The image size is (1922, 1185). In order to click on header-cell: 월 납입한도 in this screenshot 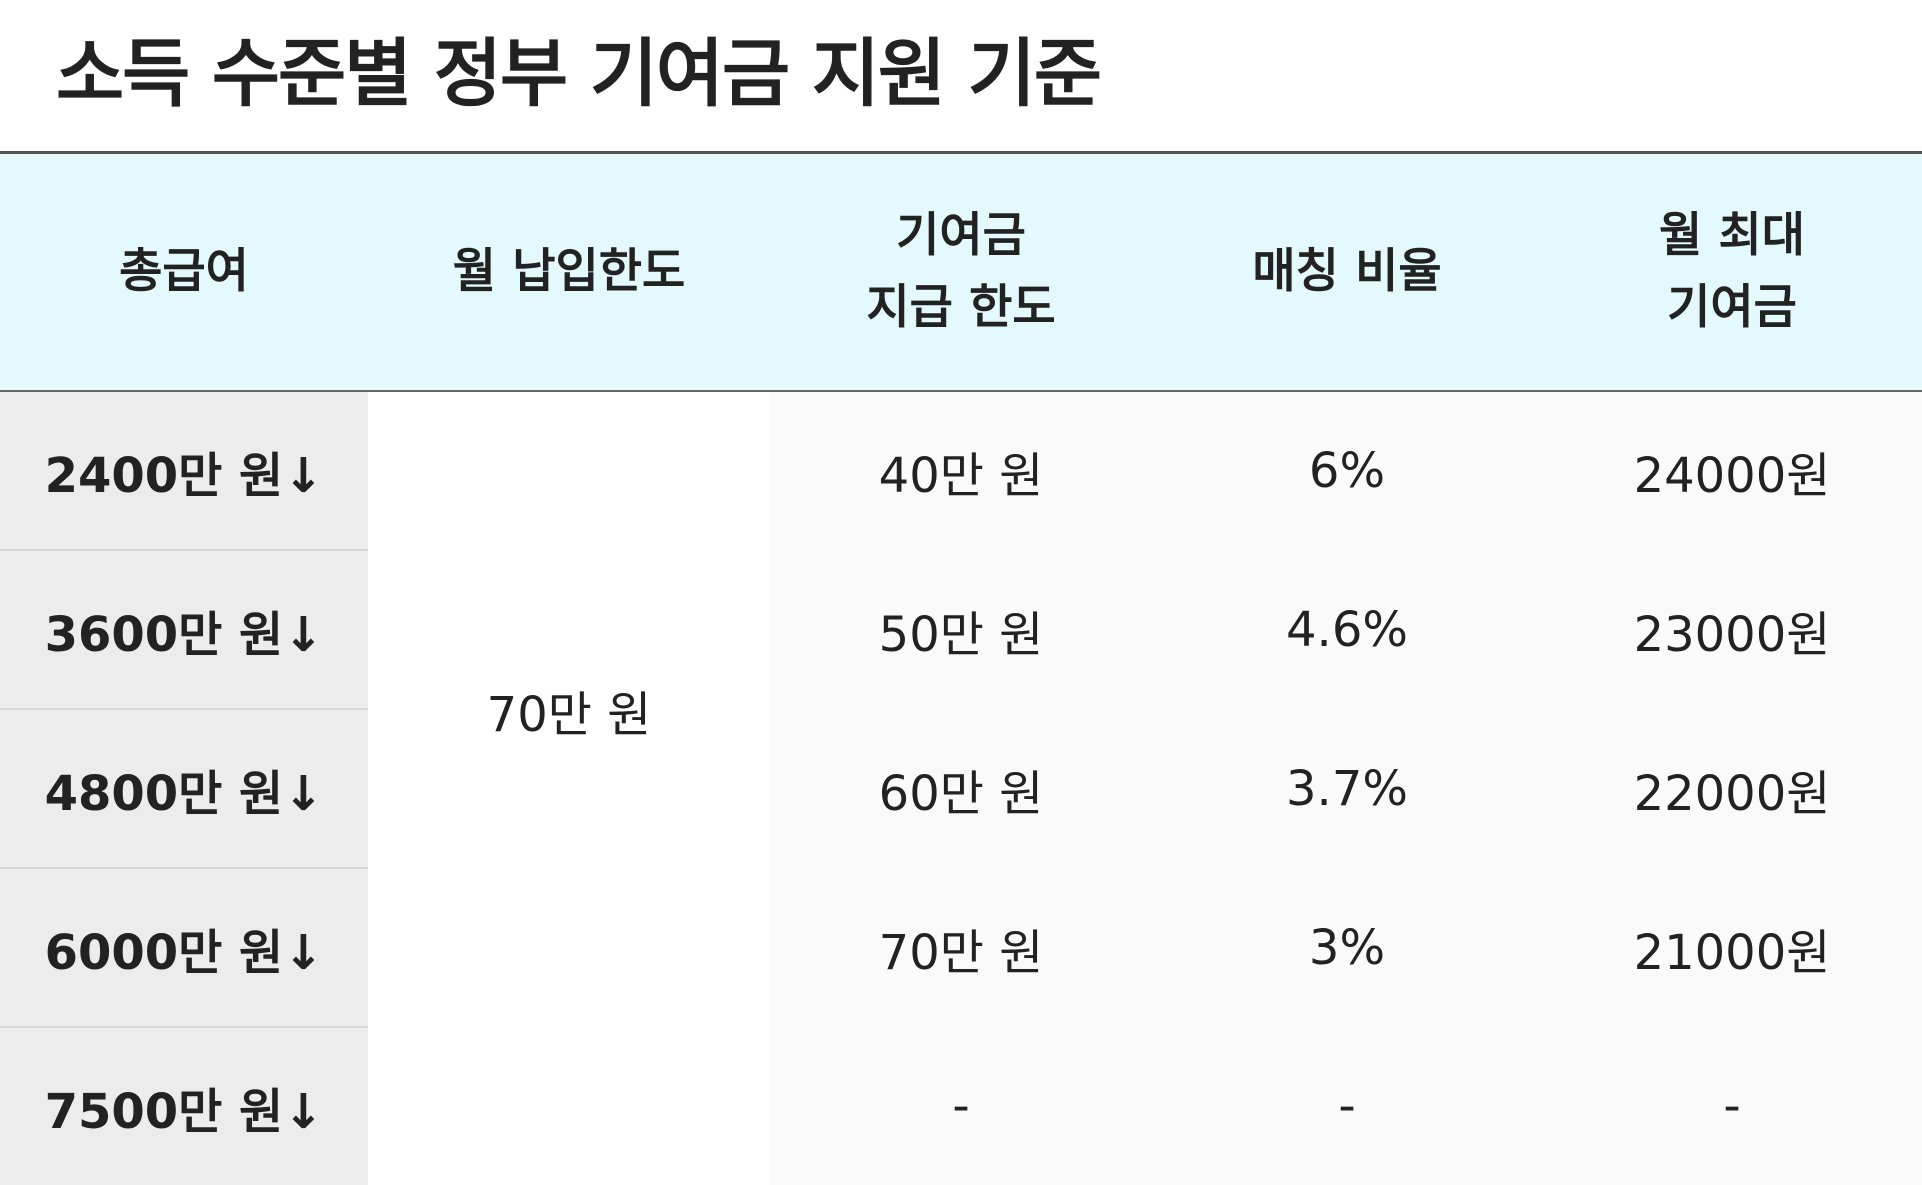, I will do `click(569, 271)`.